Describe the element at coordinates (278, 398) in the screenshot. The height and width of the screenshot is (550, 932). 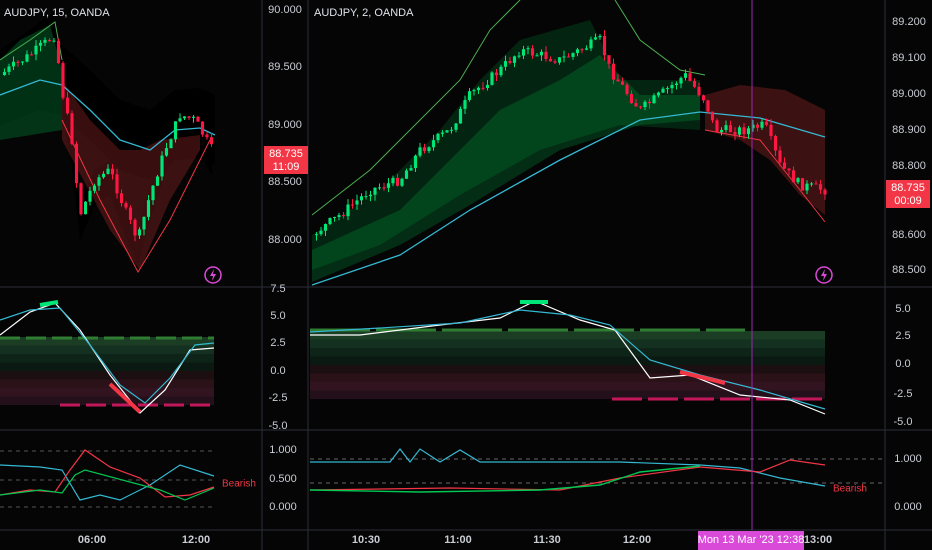
I see `axis-label: -2.5` at that location.